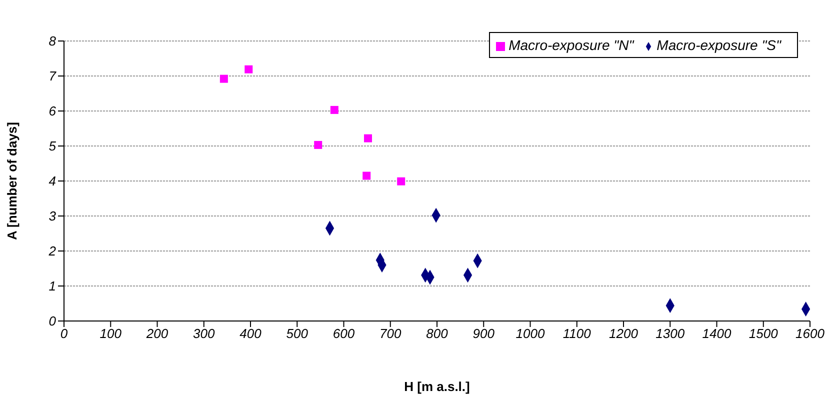 This screenshot has height=411, width=838. What do you see at coordinates (391, 334) in the screenshot?
I see `x-tick-label: 700` at bounding box center [391, 334].